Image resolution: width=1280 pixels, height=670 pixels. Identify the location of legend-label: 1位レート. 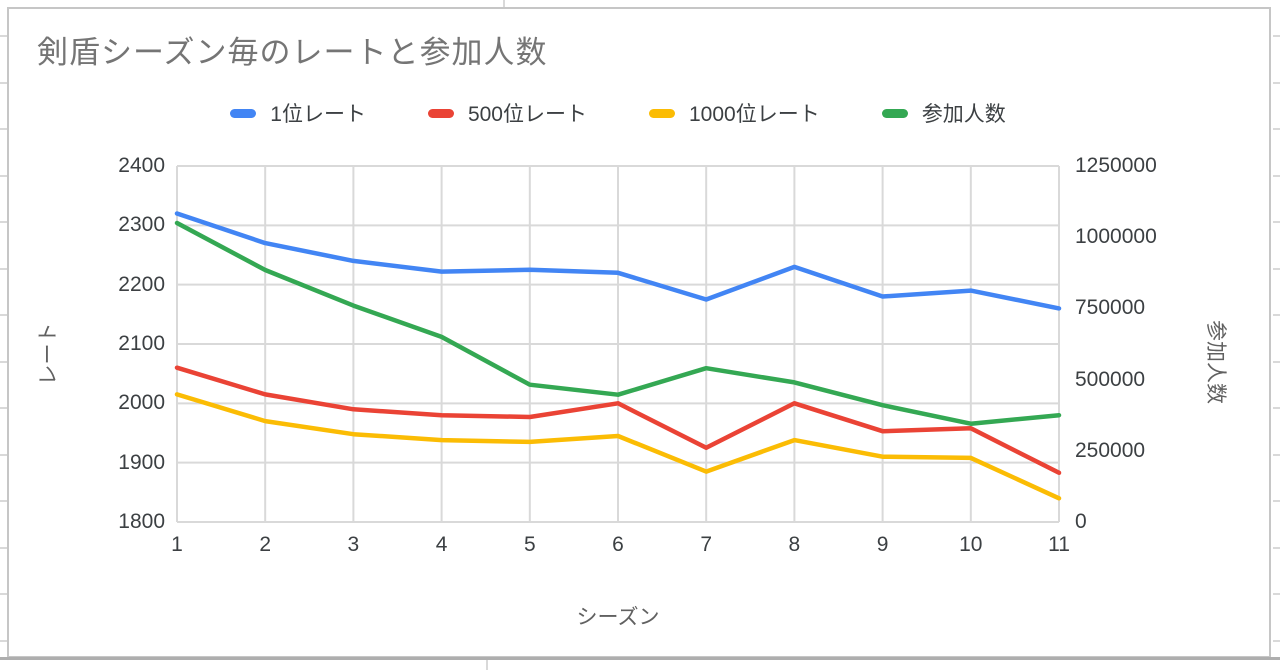
(318, 114).